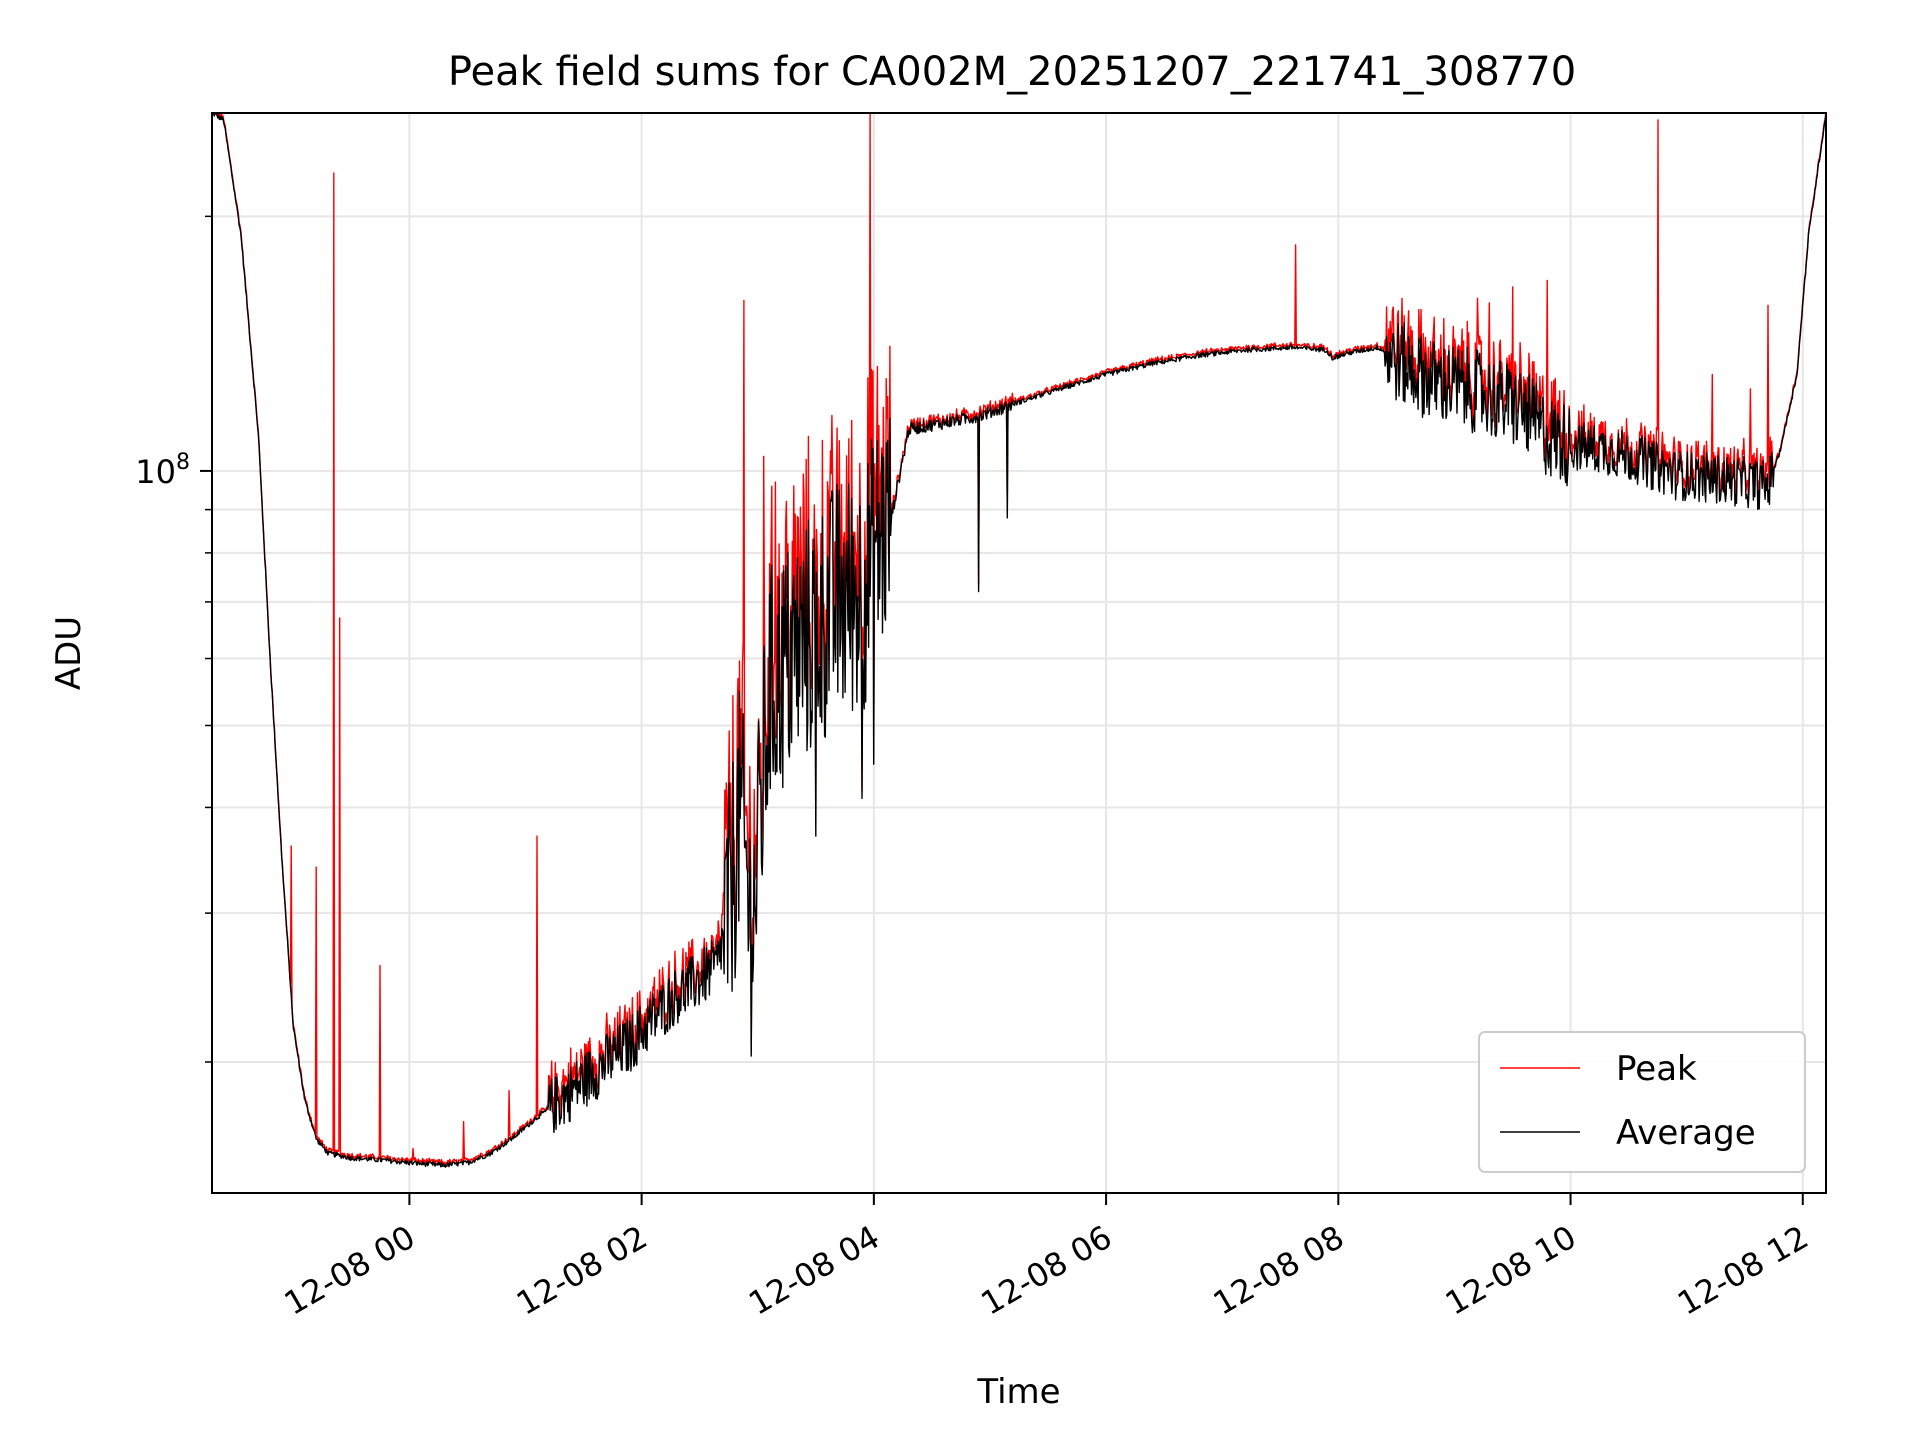 The width and height of the screenshot is (1920, 1440). What do you see at coordinates (1686, 1133) in the screenshot?
I see `legend-label-average: Average` at bounding box center [1686, 1133].